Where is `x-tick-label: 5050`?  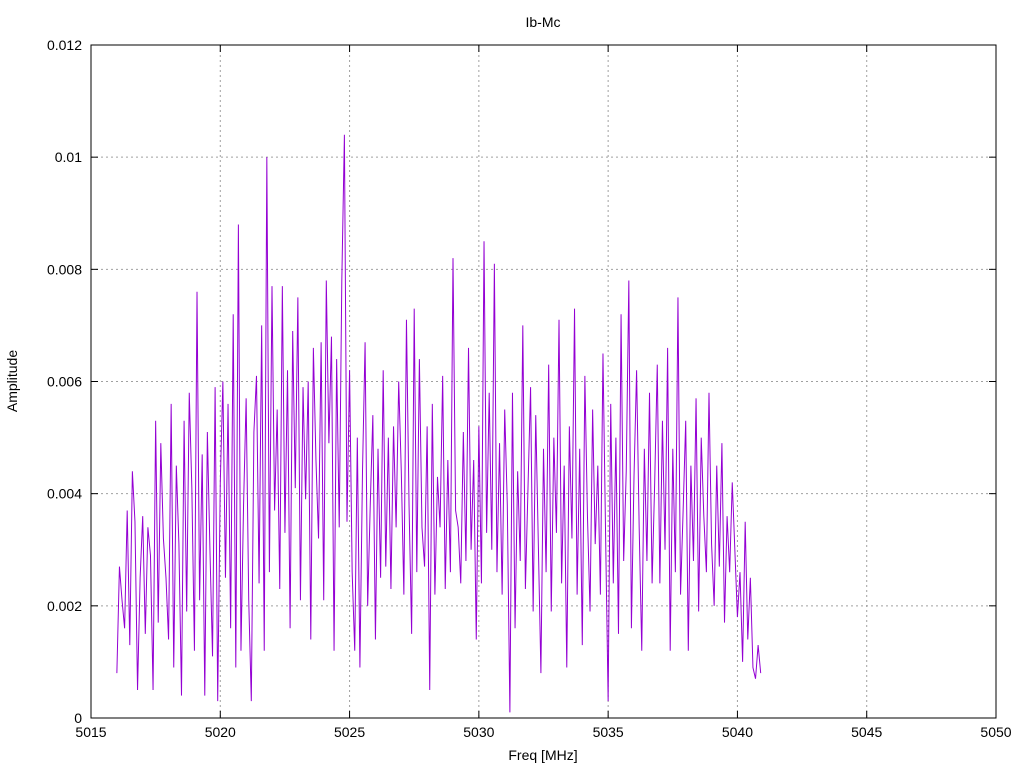
x-tick-label: 5050 is located at coordinates (995, 732).